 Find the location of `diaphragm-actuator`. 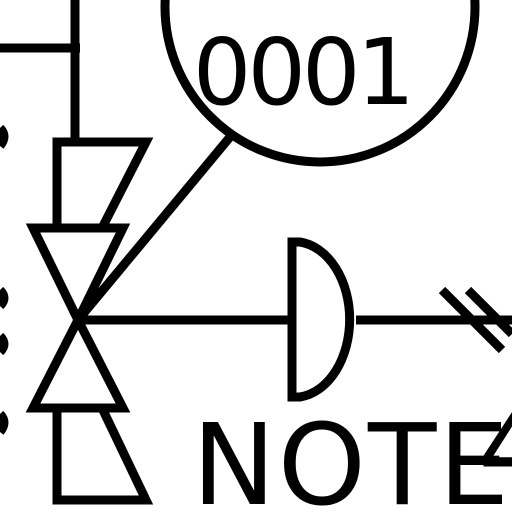

diaphragm-actuator is located at coordinates (321, 319).